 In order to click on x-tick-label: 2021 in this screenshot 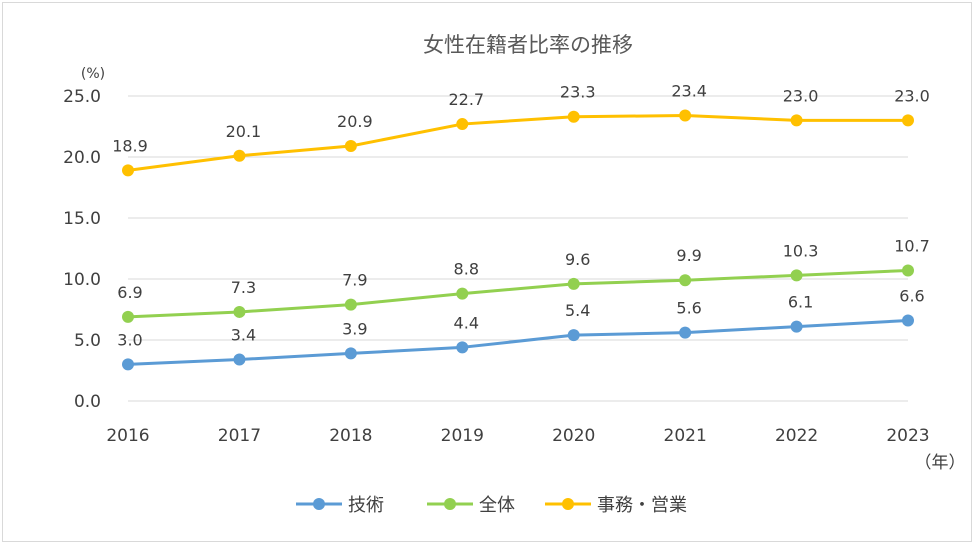, I will do `click(685, 436)`.